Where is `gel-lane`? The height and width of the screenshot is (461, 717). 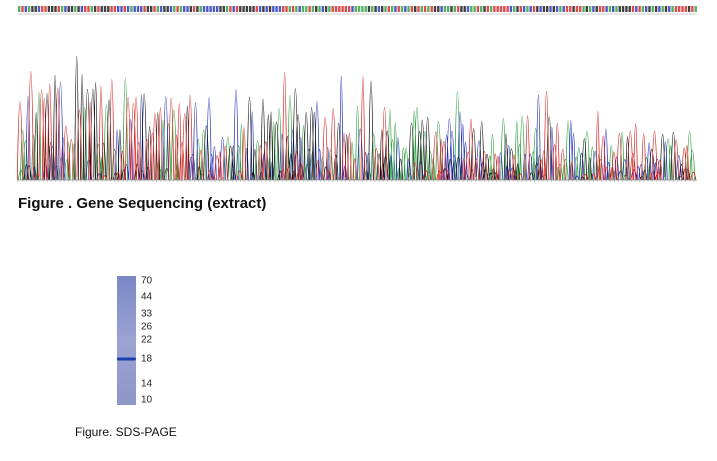 gel-lane is located at coordinates (126, 340).